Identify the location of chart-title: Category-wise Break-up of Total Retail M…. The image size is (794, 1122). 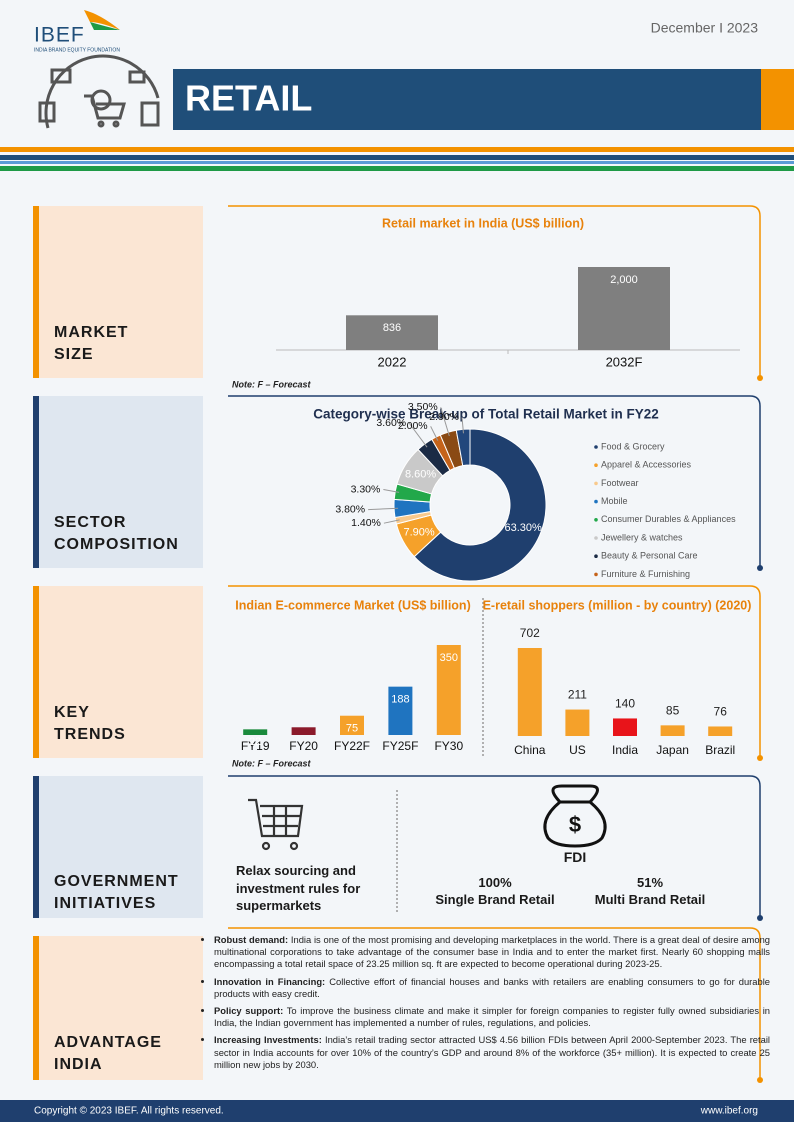
(486, 414).